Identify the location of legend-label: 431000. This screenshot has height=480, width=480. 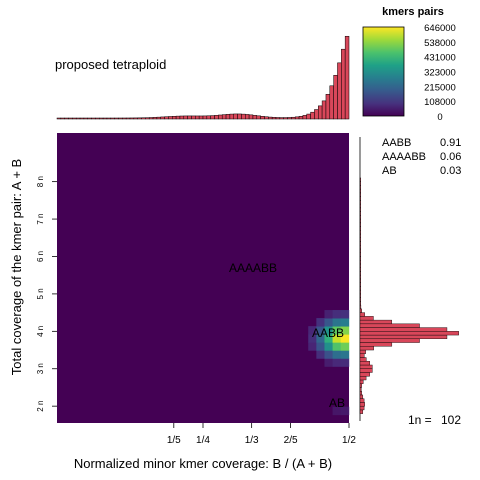
(440, 58).